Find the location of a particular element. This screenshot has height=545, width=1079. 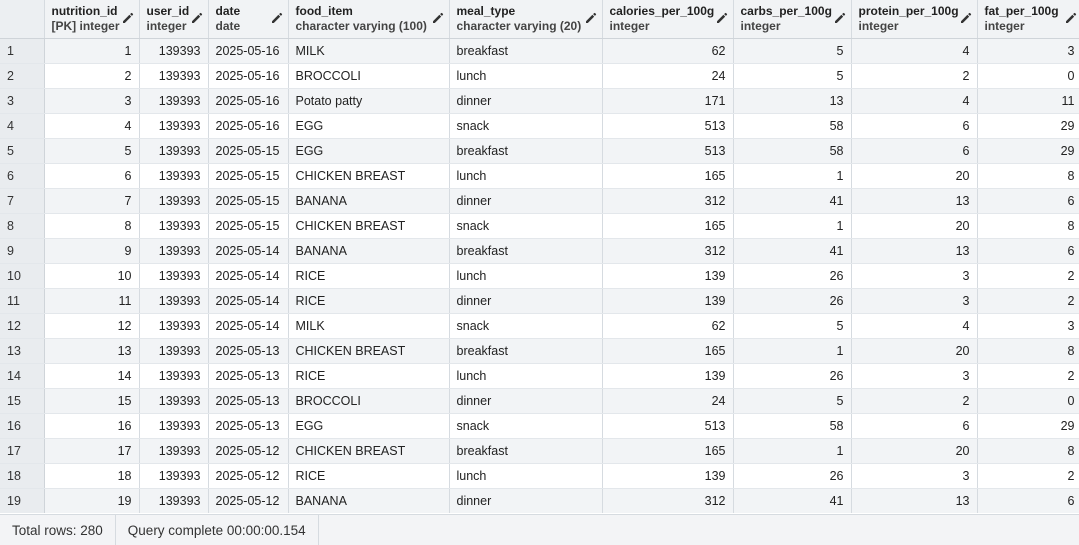

column-header-date: date date is located at coordinates (248, 19).